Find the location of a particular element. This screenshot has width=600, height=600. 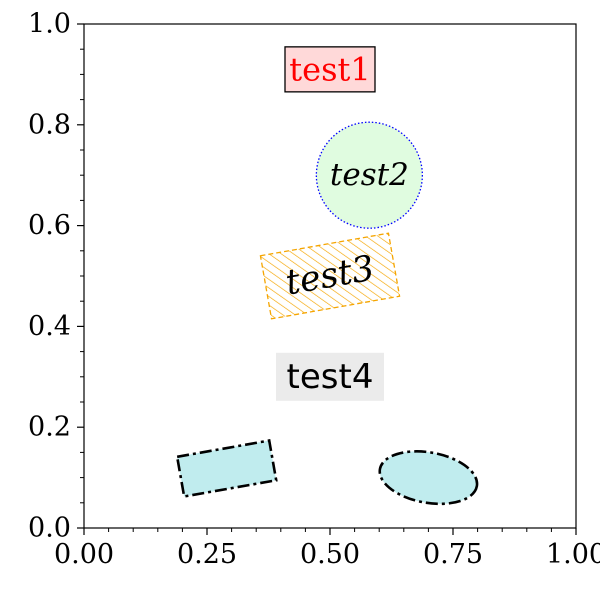

annotation-2-group: test3 is located at coordinates (330, 276).